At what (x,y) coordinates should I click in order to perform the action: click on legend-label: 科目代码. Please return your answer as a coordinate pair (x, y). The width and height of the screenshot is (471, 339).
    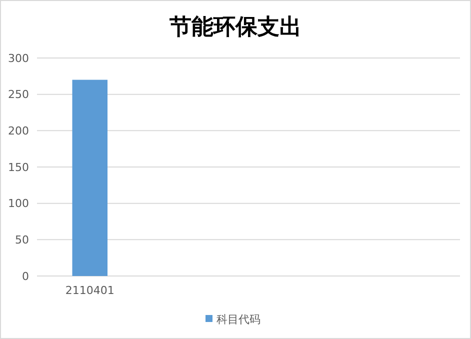
    Looking at the image, I should click on (238, 319).